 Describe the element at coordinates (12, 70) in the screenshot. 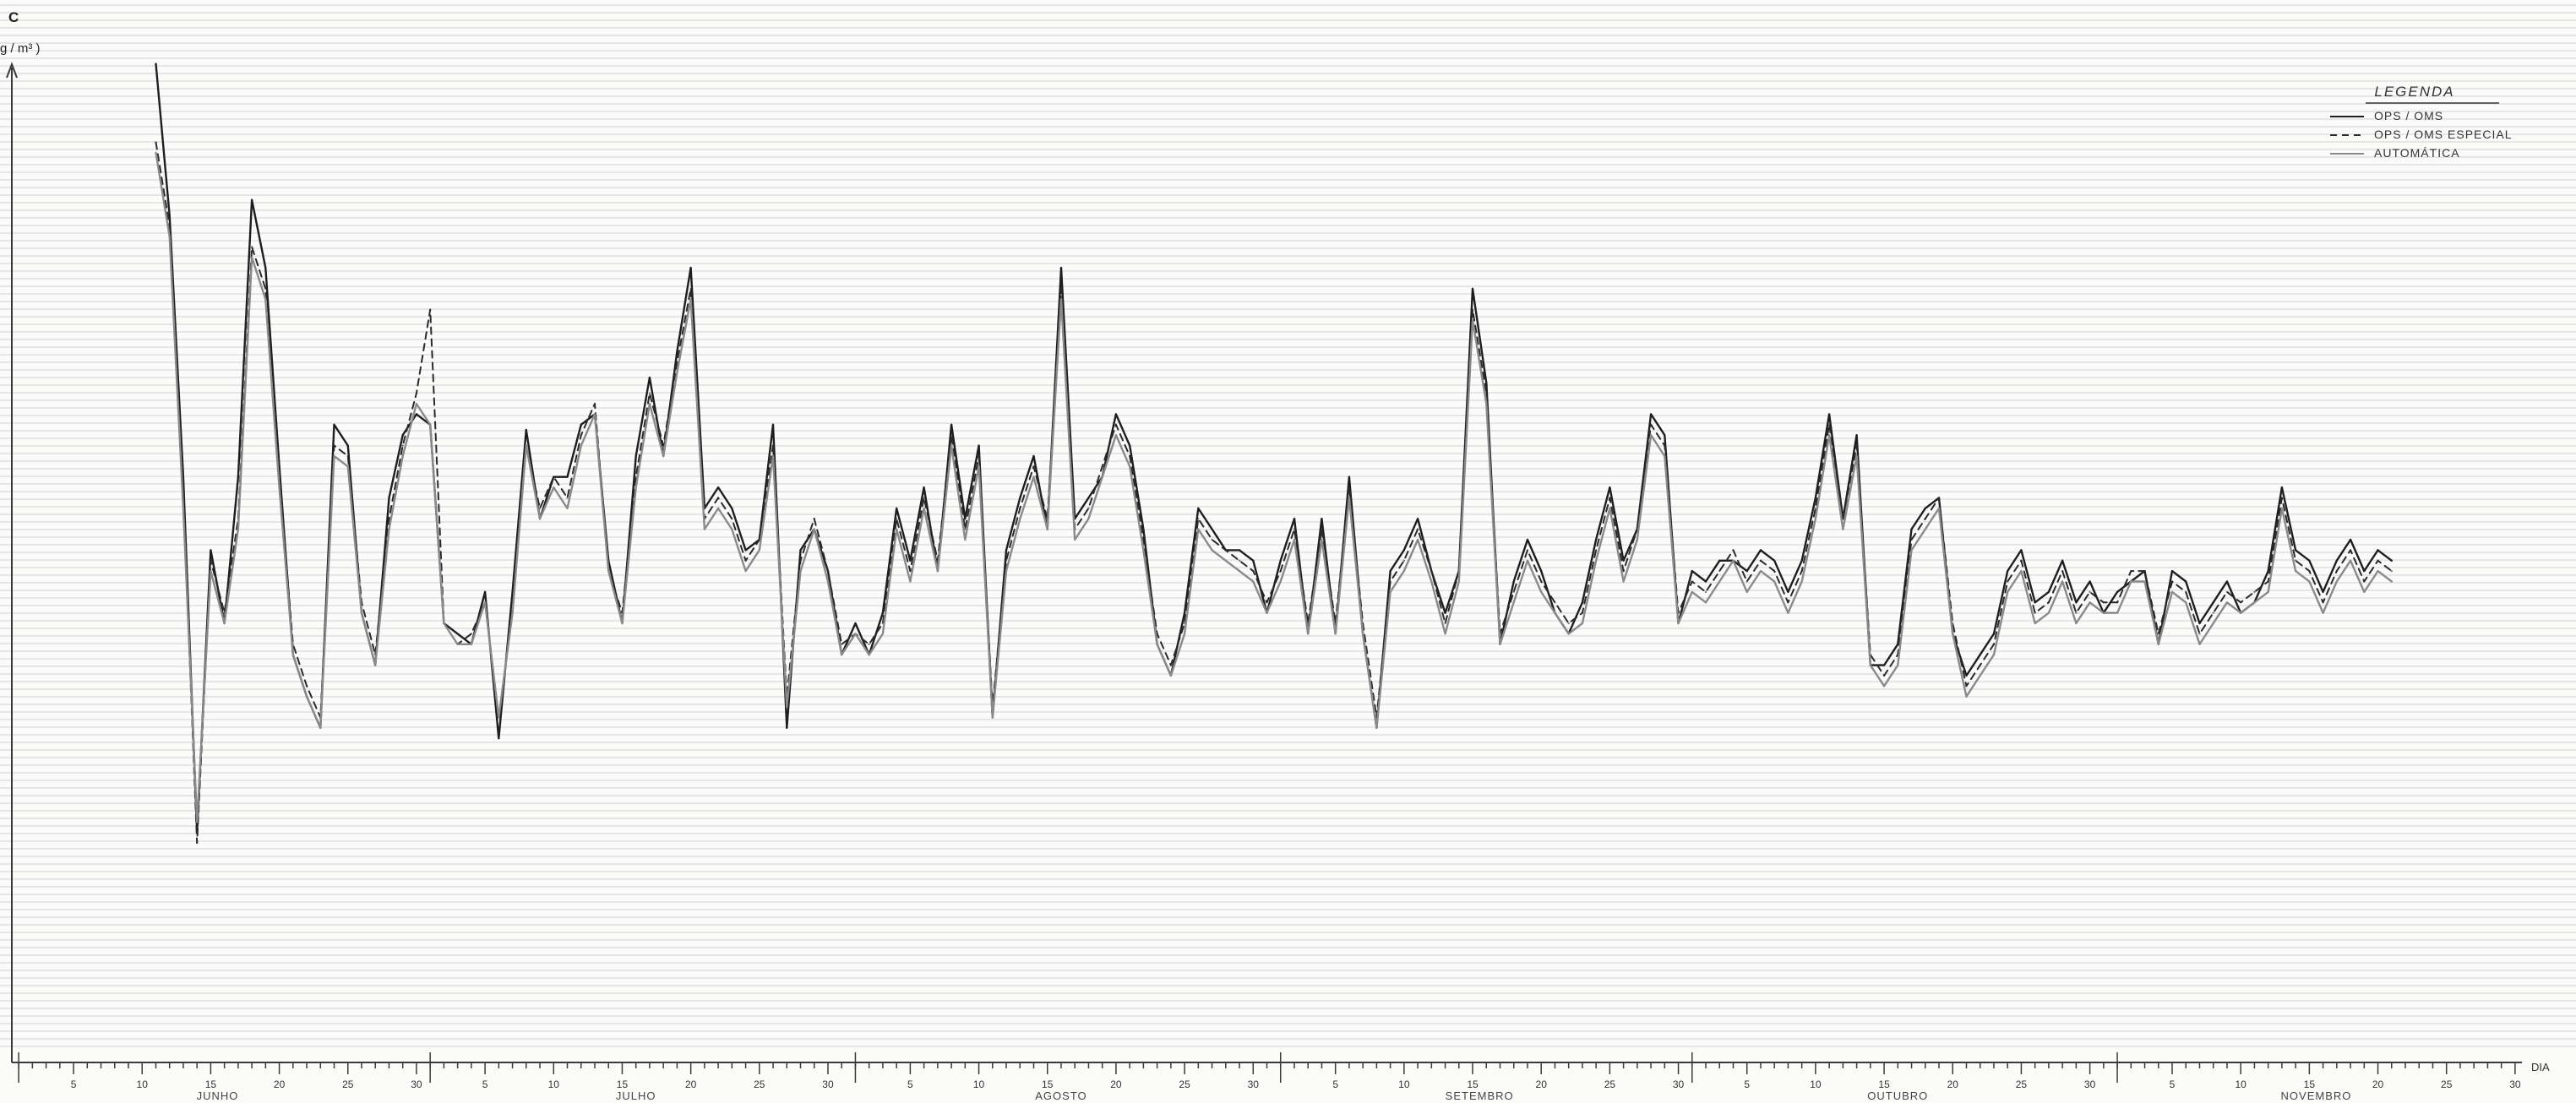

I see `y-axis-arrow` at that location.